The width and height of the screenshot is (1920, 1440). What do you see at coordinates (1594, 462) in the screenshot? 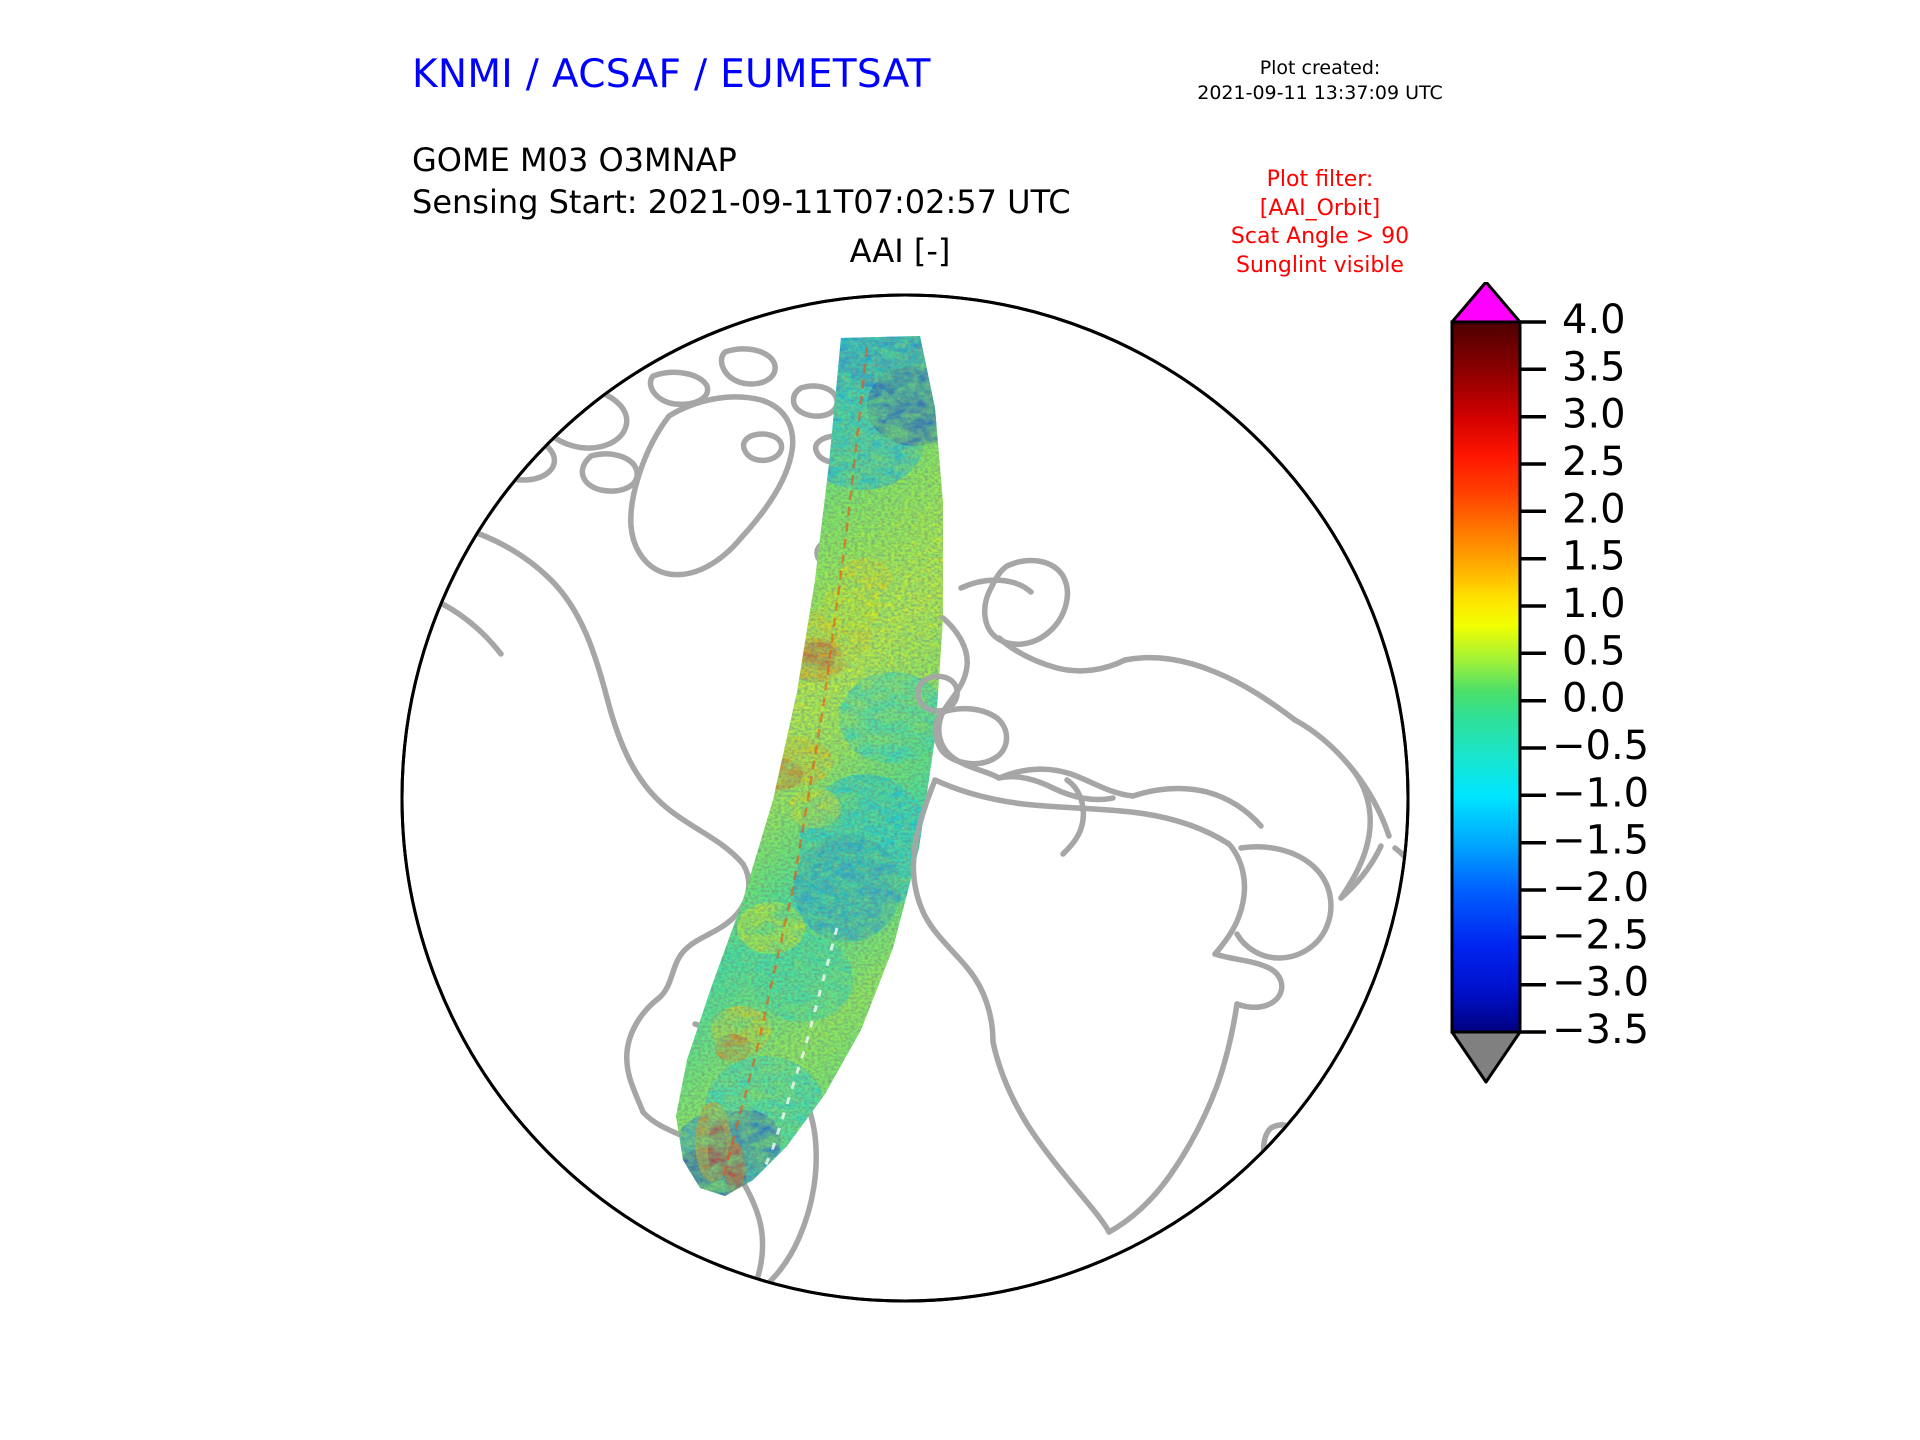
I see `colorbar-tick-label: 2.5` at bounding box center [1594, 462].